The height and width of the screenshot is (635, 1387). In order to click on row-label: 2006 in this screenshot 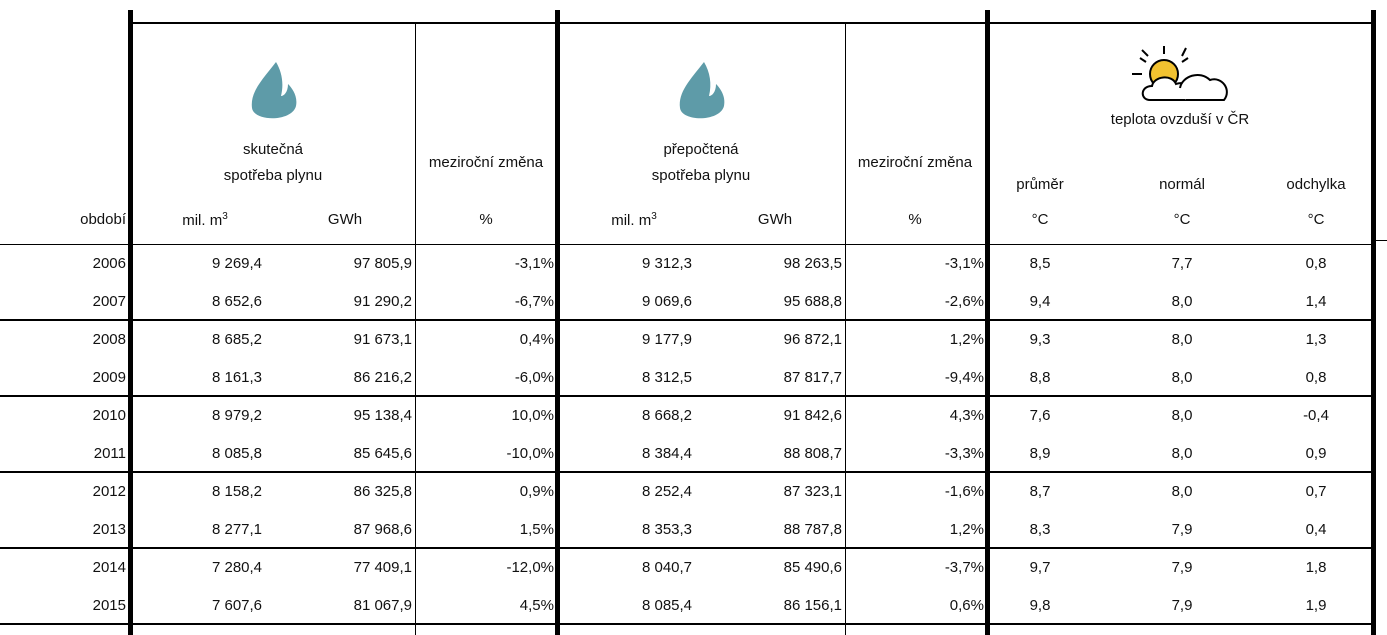, I will do `click(109, 263)`.